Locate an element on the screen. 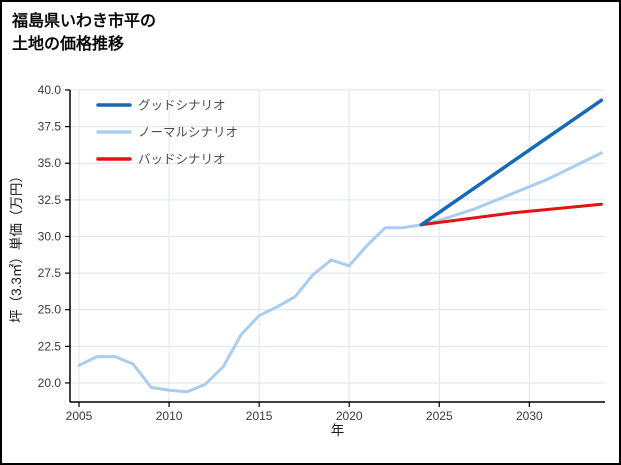 This screenshot has height=465, width=621. y-tick-label: 32.5 is located at coordinates (50, 200).